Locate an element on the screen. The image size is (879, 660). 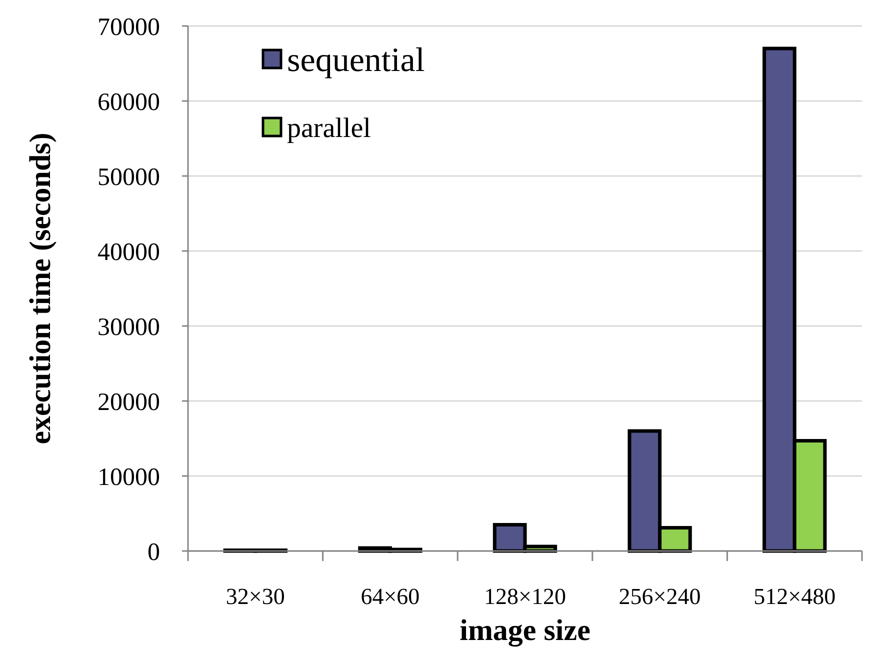
y-tick-label: 20000 is located at coordinates (129, 402).